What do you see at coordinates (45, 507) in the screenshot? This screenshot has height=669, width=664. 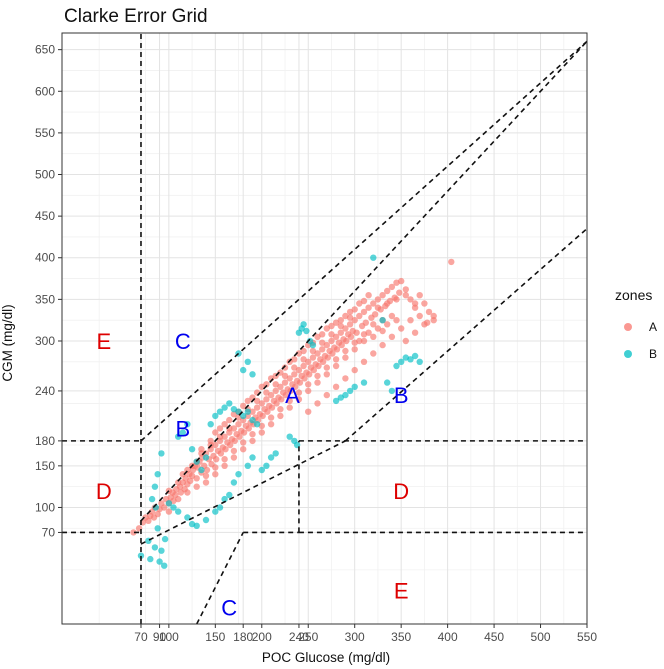 I see `y-tick-label: 100` at bounding box center [45, 507].